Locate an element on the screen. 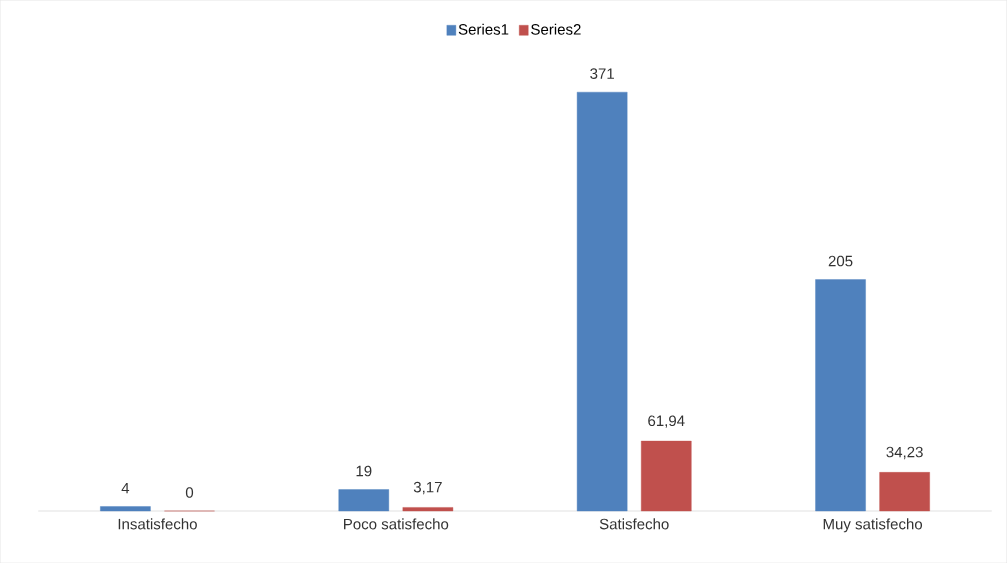  data-label: 4 is located at coordinates (125, 488).